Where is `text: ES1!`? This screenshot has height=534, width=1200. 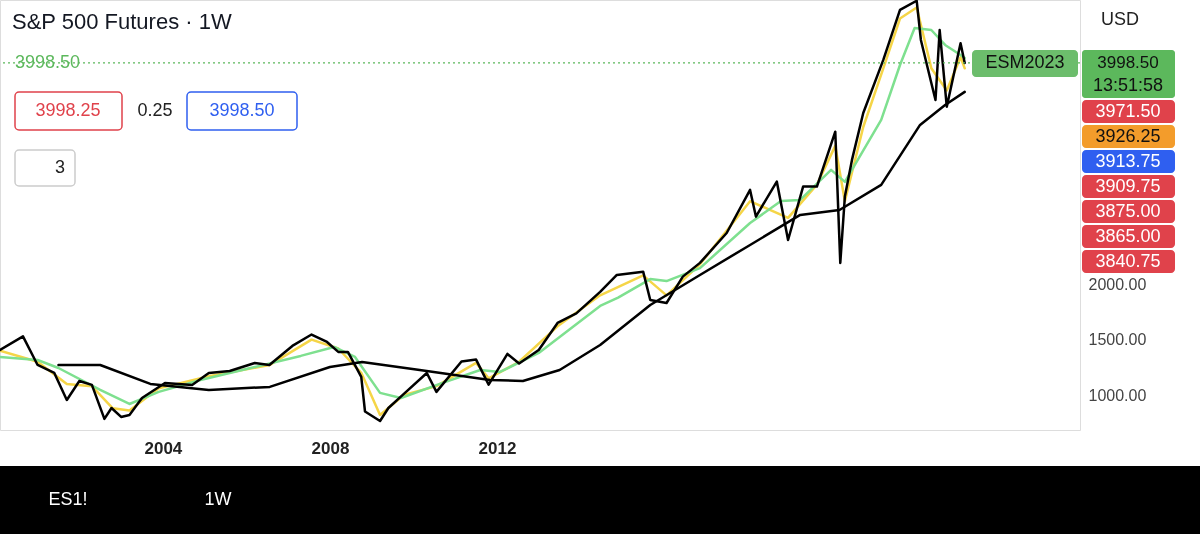
text: ES1! is located at coordinates (68, 499).